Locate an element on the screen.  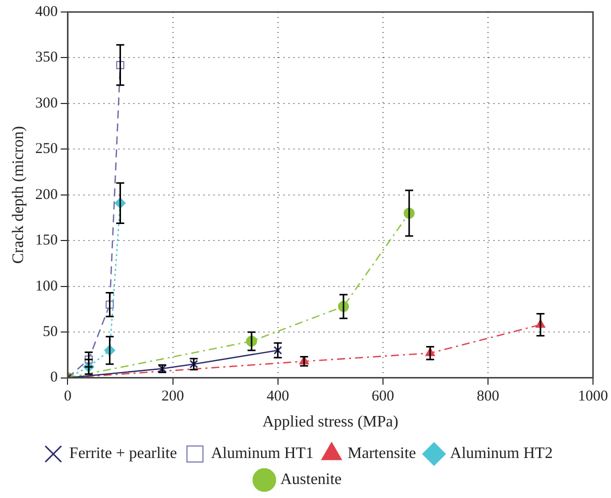
y-tick-label: 150 is located at coordinates (46, 240).